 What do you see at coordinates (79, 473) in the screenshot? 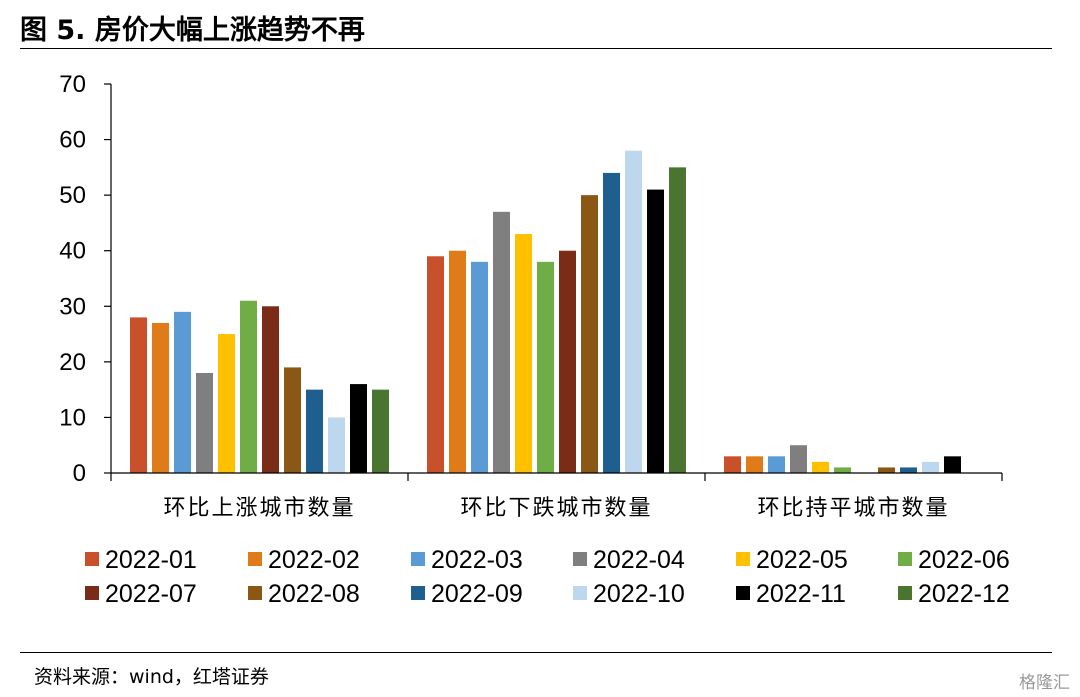
I see `y-tick-label: 0` at bounding box center [79, 473].